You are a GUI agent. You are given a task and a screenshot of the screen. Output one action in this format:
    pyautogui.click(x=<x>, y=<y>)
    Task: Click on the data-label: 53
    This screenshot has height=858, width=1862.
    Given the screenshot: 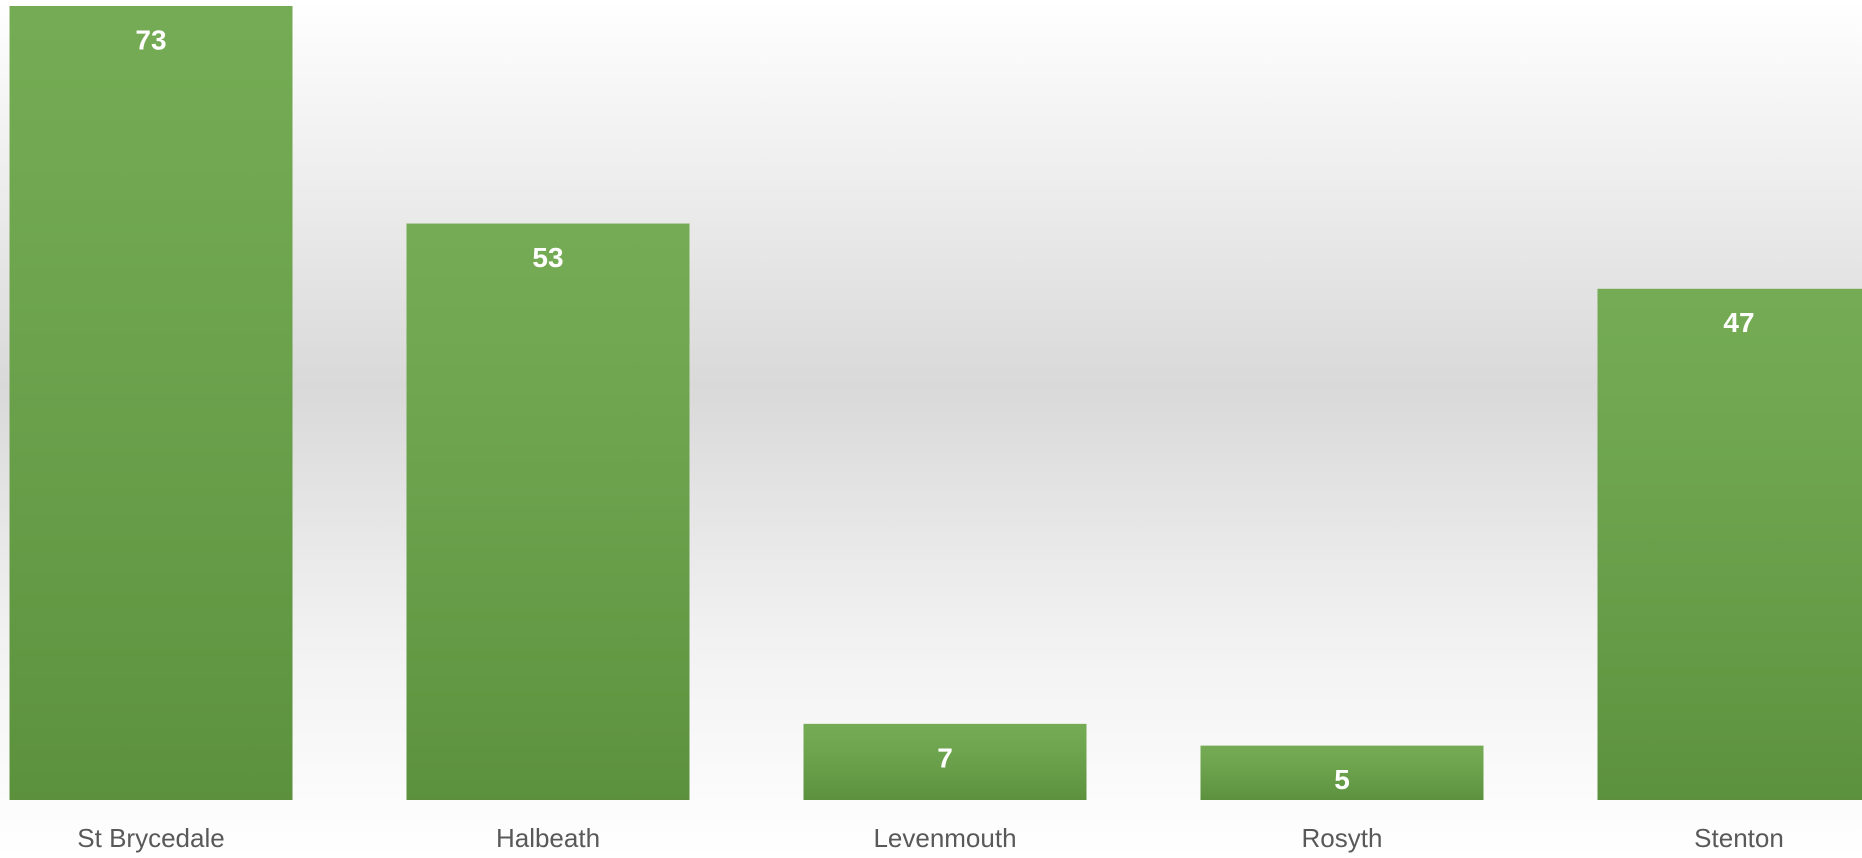 What is the action you would take?
    pyautogui.click(x=547, y=257)
    